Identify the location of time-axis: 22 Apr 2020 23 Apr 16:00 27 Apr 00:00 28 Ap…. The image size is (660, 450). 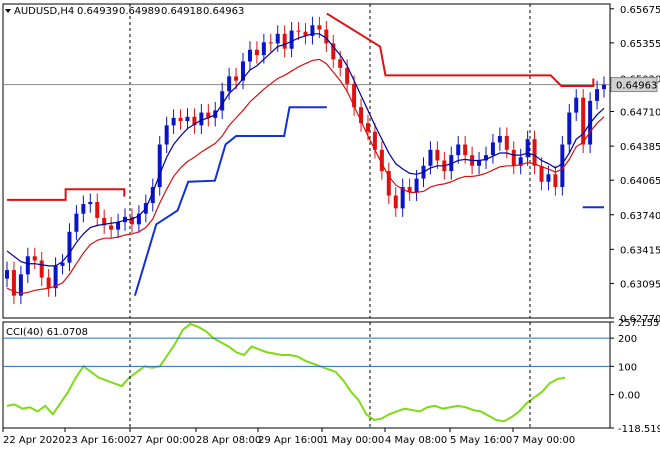
(288, 437).